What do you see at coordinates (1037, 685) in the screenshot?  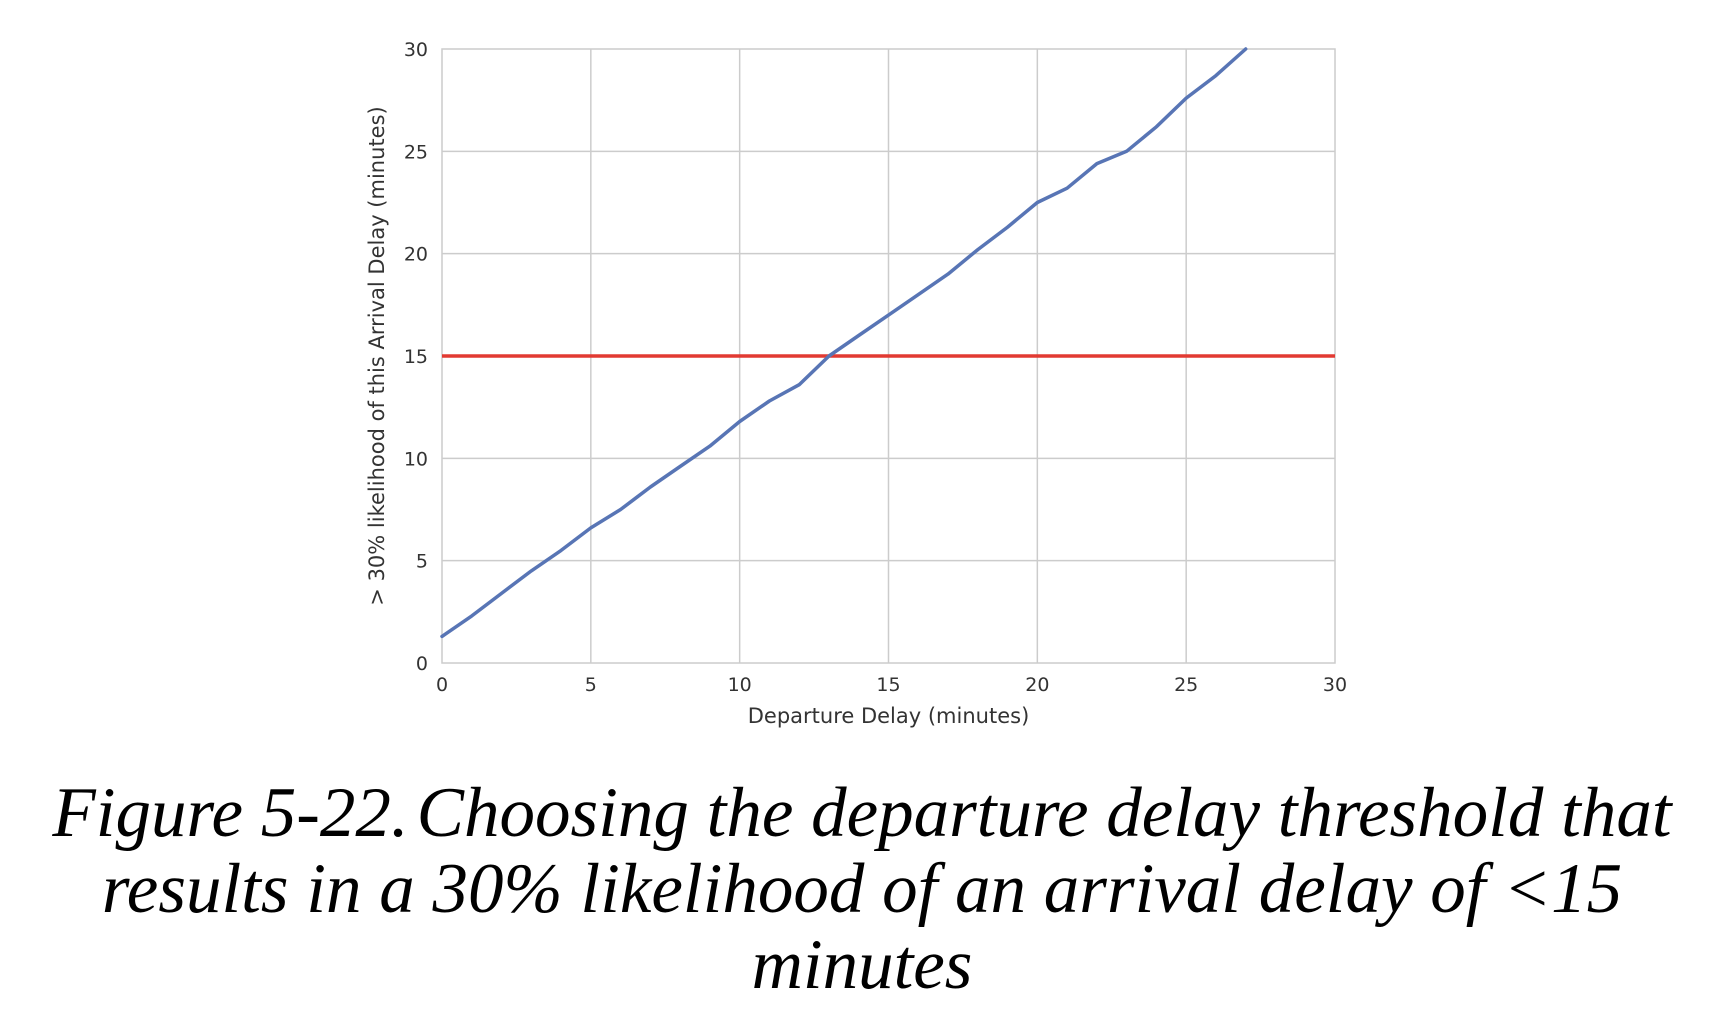 I see `x-tick-label: 20` at bounding box center [1037, 685].